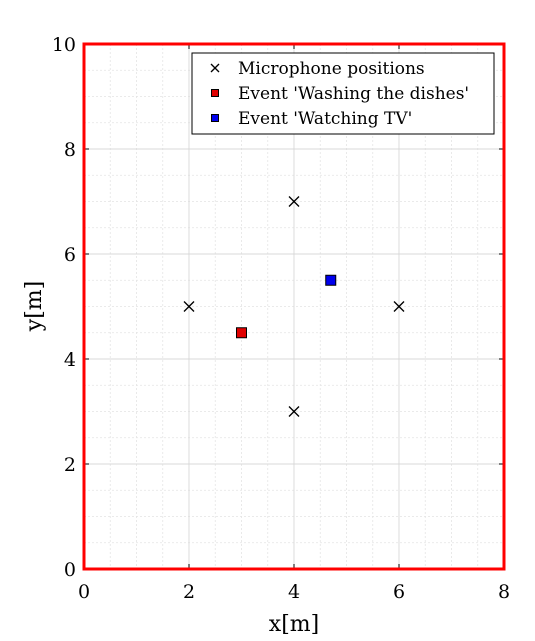 This screenshot has height=641, width=535. What do you see at coordinates (294, 624) in the screenshot?
I see `x-axis-label: x[m]` at bounding box center [294, 624].